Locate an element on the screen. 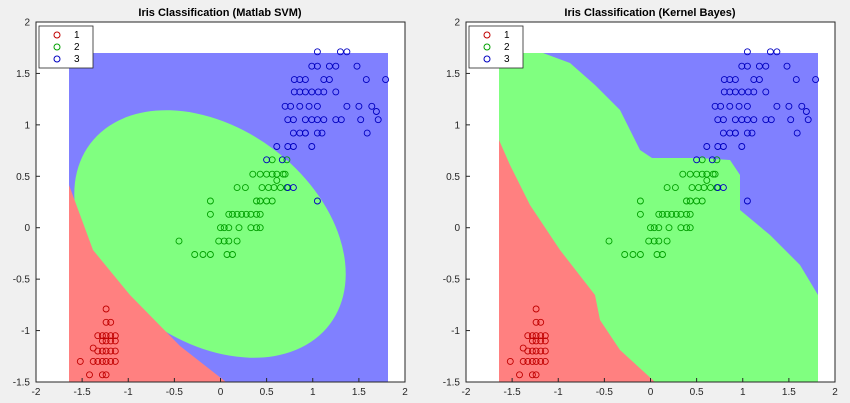  svm-legend-label-3: 3 is located at coordinates (77, 59).